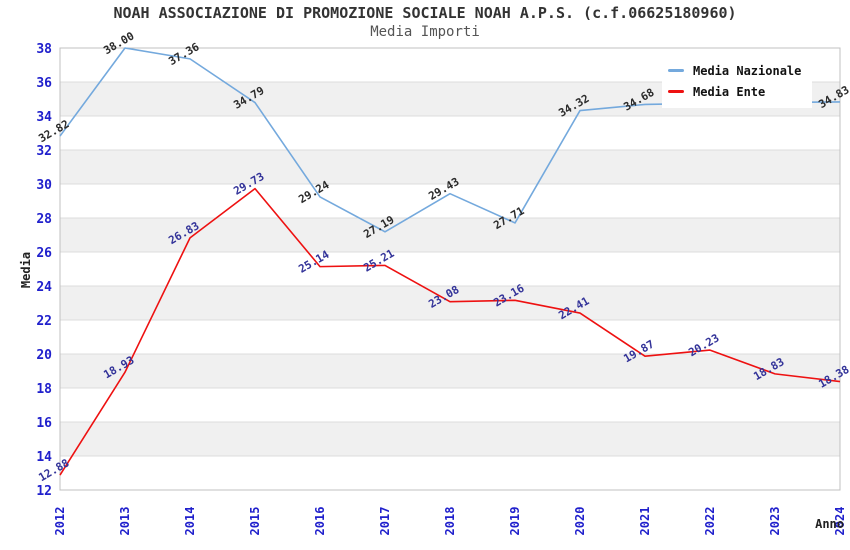  Describe the element at coordinates (125, 521) in the screenshot. I see `x-tick-label: 2013` at that location.